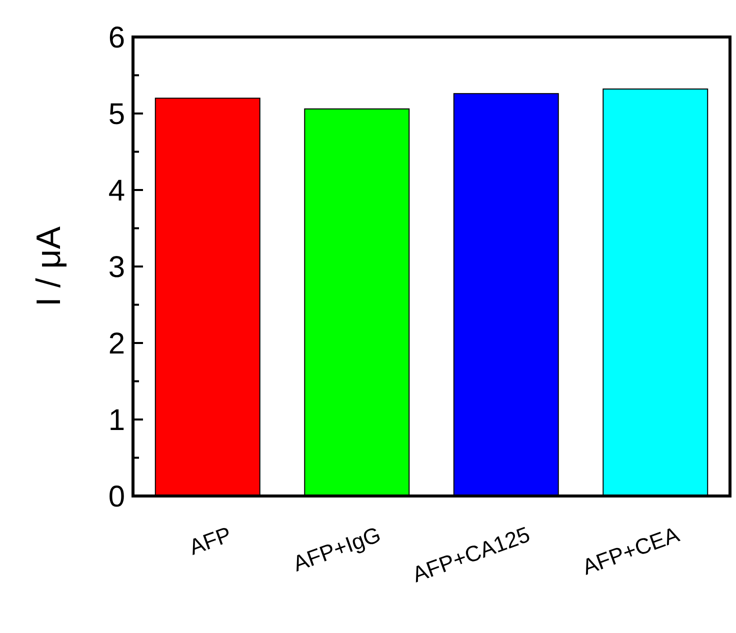 This screenshot has width=736, height=633. Describe the element at coordinates (116, 497) in the screenshot. I see `y-tick-label: 0` at that location.